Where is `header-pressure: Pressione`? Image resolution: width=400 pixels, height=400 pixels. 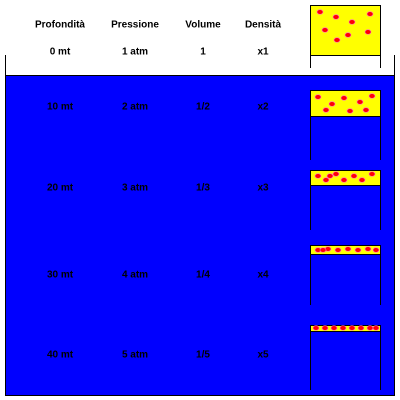
header-pressure: Pressione is located at coordinates (135, 25).